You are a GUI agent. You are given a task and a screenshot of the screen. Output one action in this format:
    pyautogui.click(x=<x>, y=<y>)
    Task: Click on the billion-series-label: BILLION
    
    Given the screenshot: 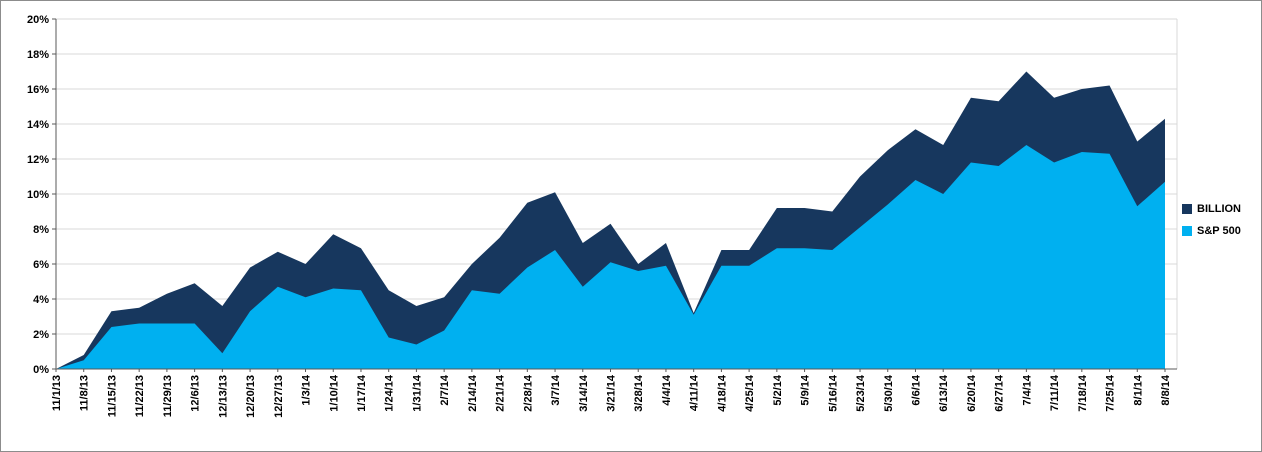 What is the action you would take?
    pyautogui.click(x=1219, y=209)
    